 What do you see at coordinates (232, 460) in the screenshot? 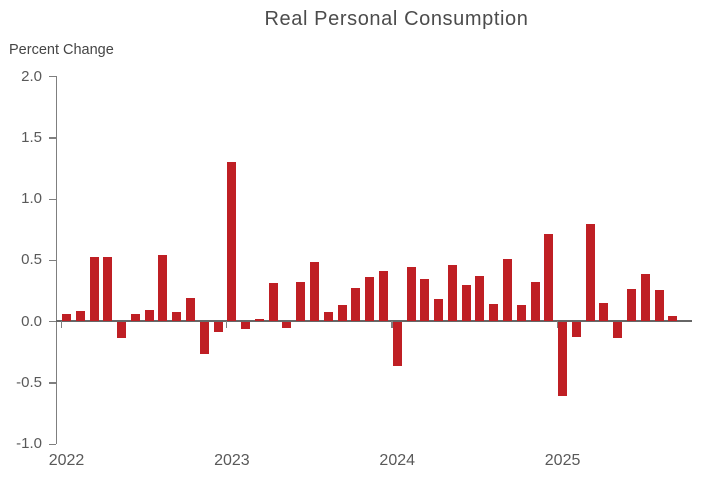
I see `x-tick-label: 2023` at bounding box center [232, 460].